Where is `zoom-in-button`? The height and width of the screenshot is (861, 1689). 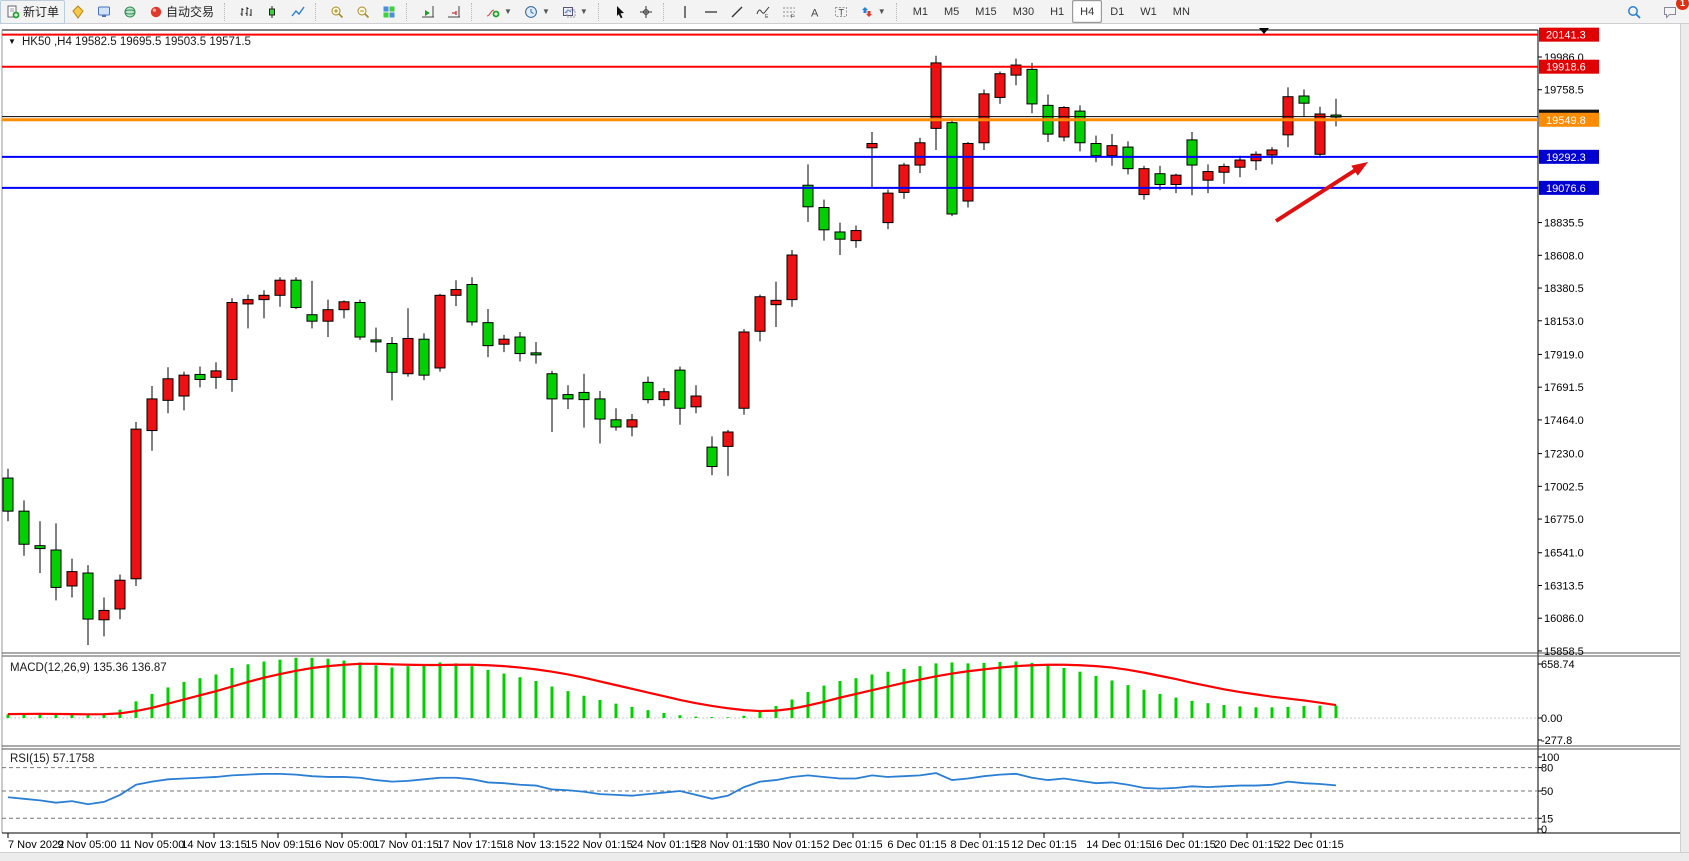
zoom-in-button is located at coordinates (337, 12).